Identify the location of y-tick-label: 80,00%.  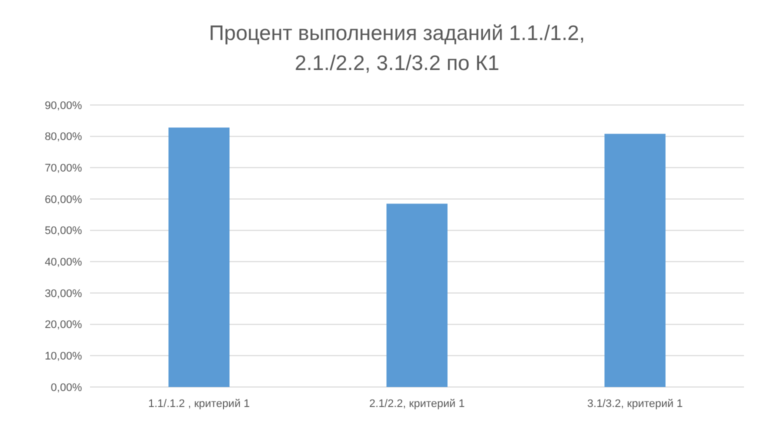
(63, 137).